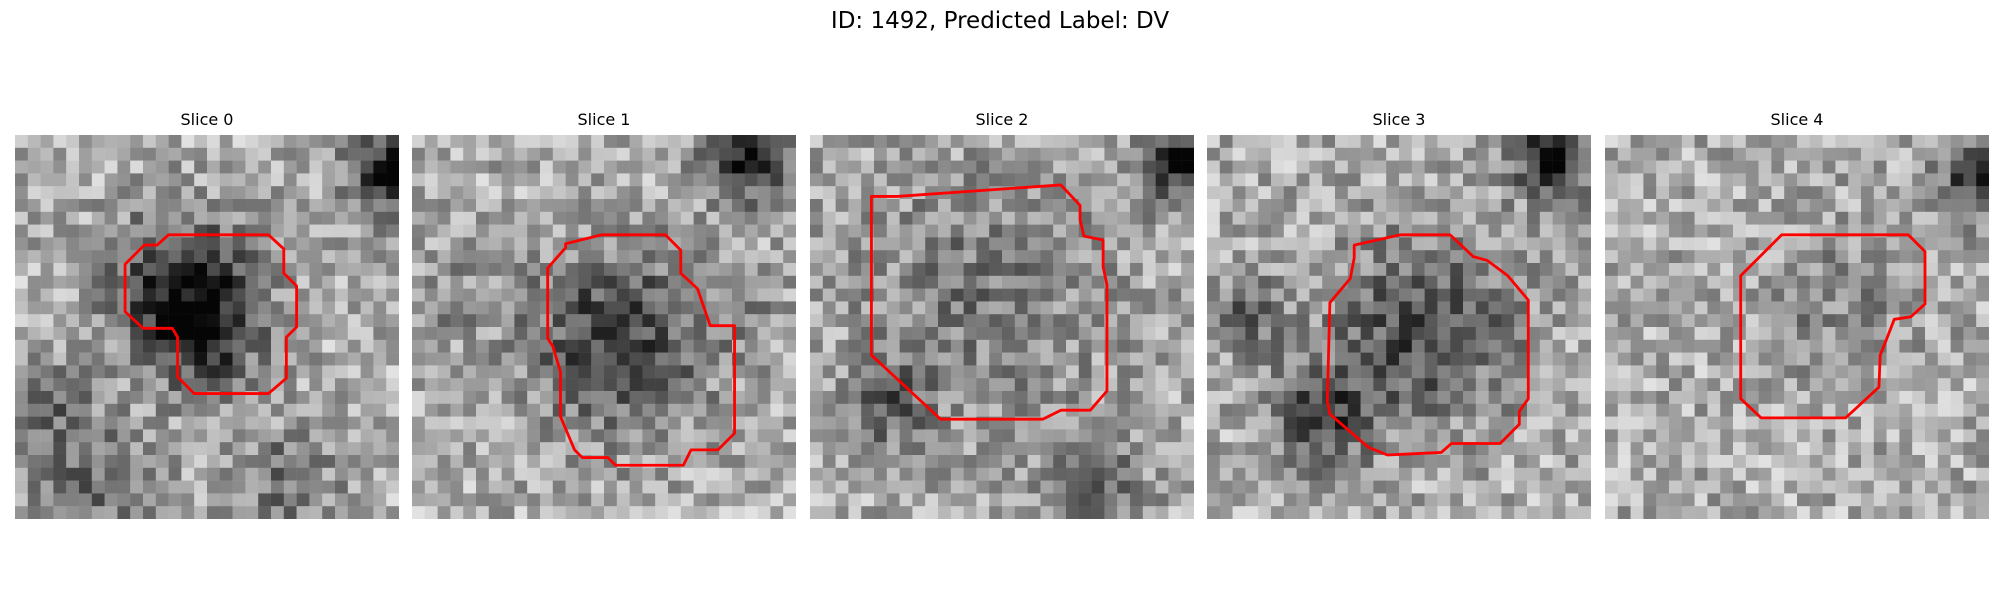 The height and width of the screenshot is (600, 2000). Describe the element at coordinates (1399, 119) in the screenshot. I see `slice-title: Slice 3` at that location.